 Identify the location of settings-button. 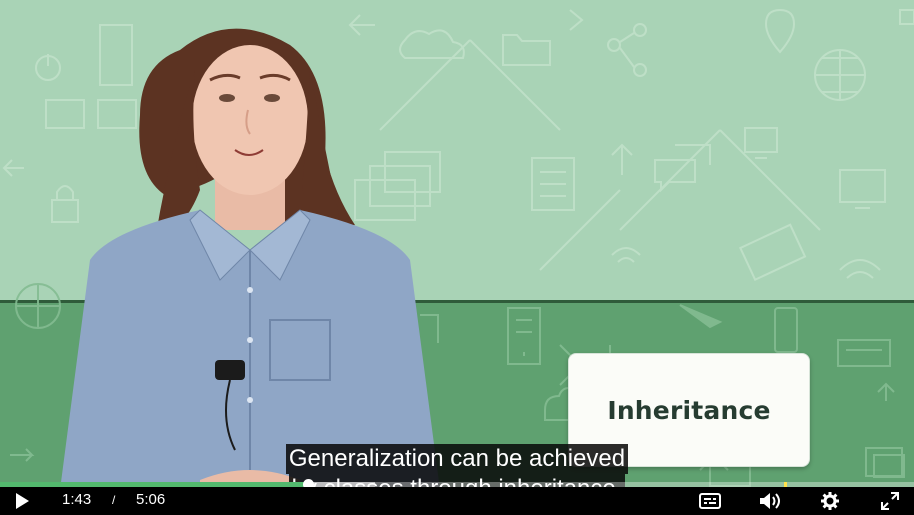
(830, 501).